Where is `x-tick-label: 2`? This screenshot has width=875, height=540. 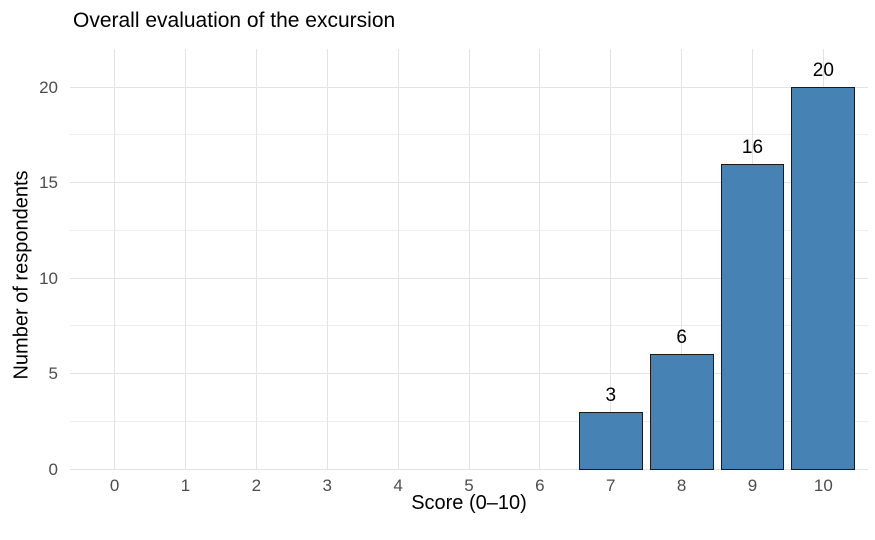
x-tick-label: 2 is located at coordinates (256, 485).